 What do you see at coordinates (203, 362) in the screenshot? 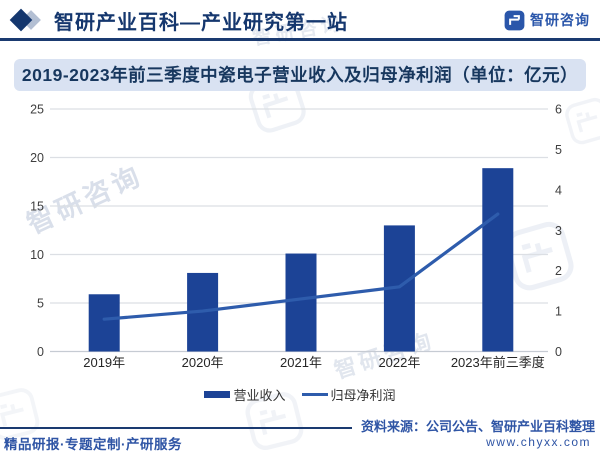
I see `svg-text: 2020年` at bounding box center [203, 362].